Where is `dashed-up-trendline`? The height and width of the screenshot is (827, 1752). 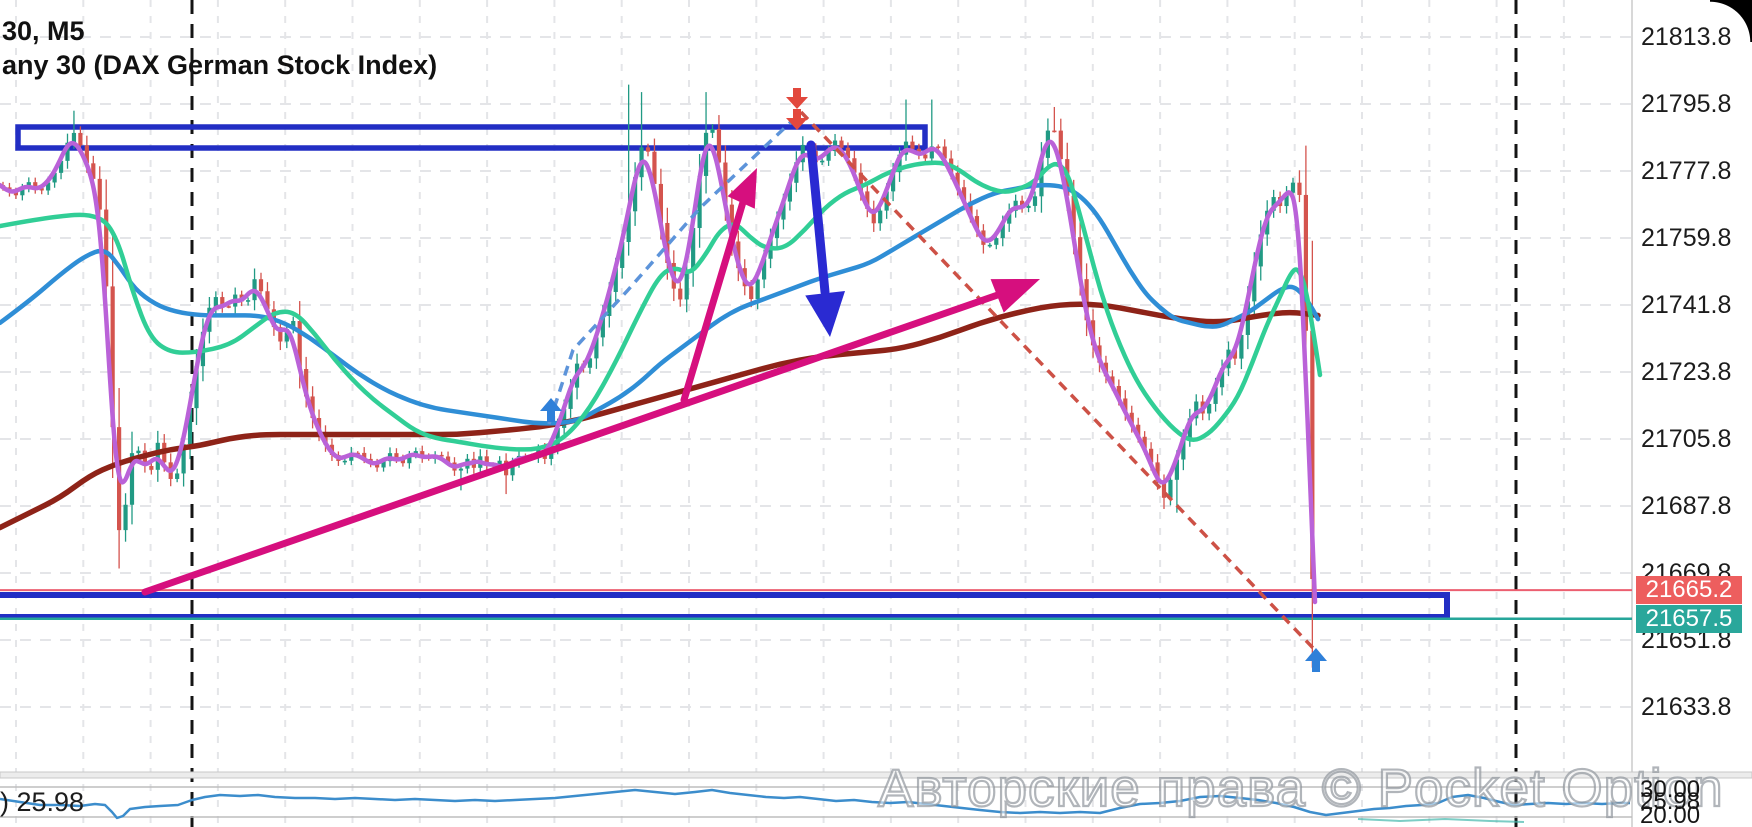 dashed-up-trendline is located at coordinates (671, 271).